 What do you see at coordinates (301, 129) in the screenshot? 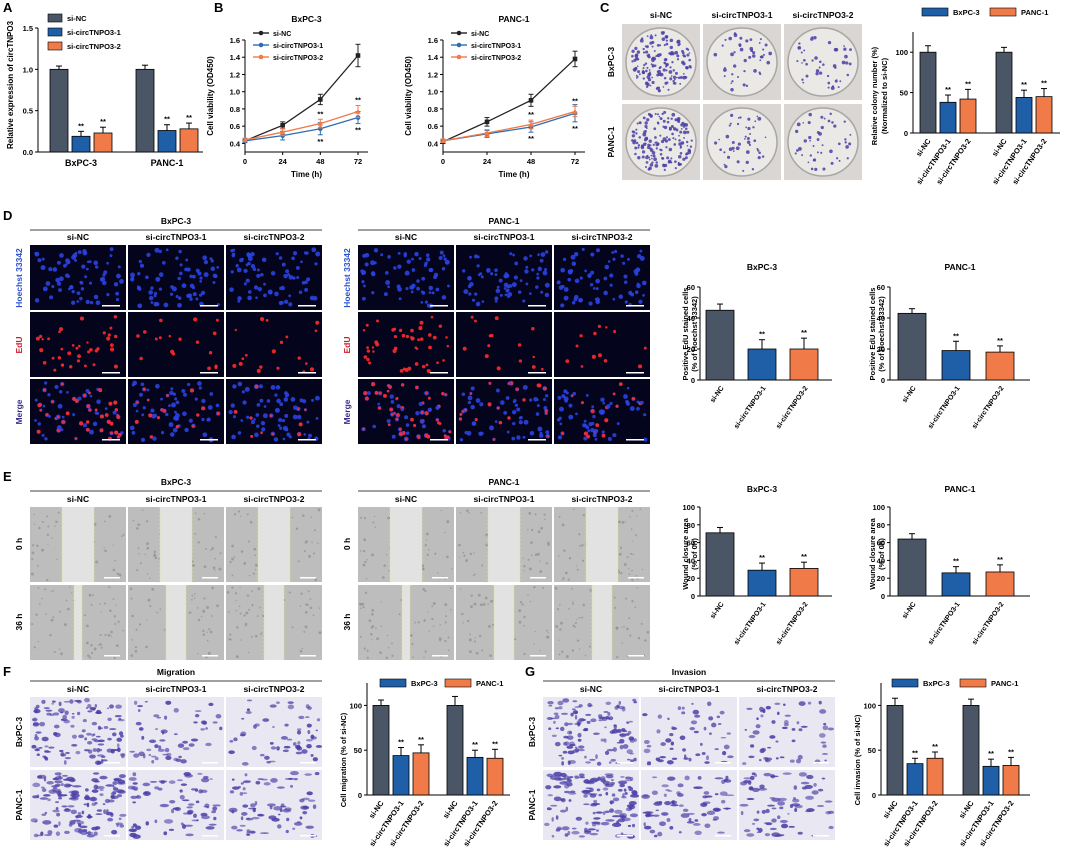
I see `B-BxPC-3-series-line` at bounding box center [301, 129].